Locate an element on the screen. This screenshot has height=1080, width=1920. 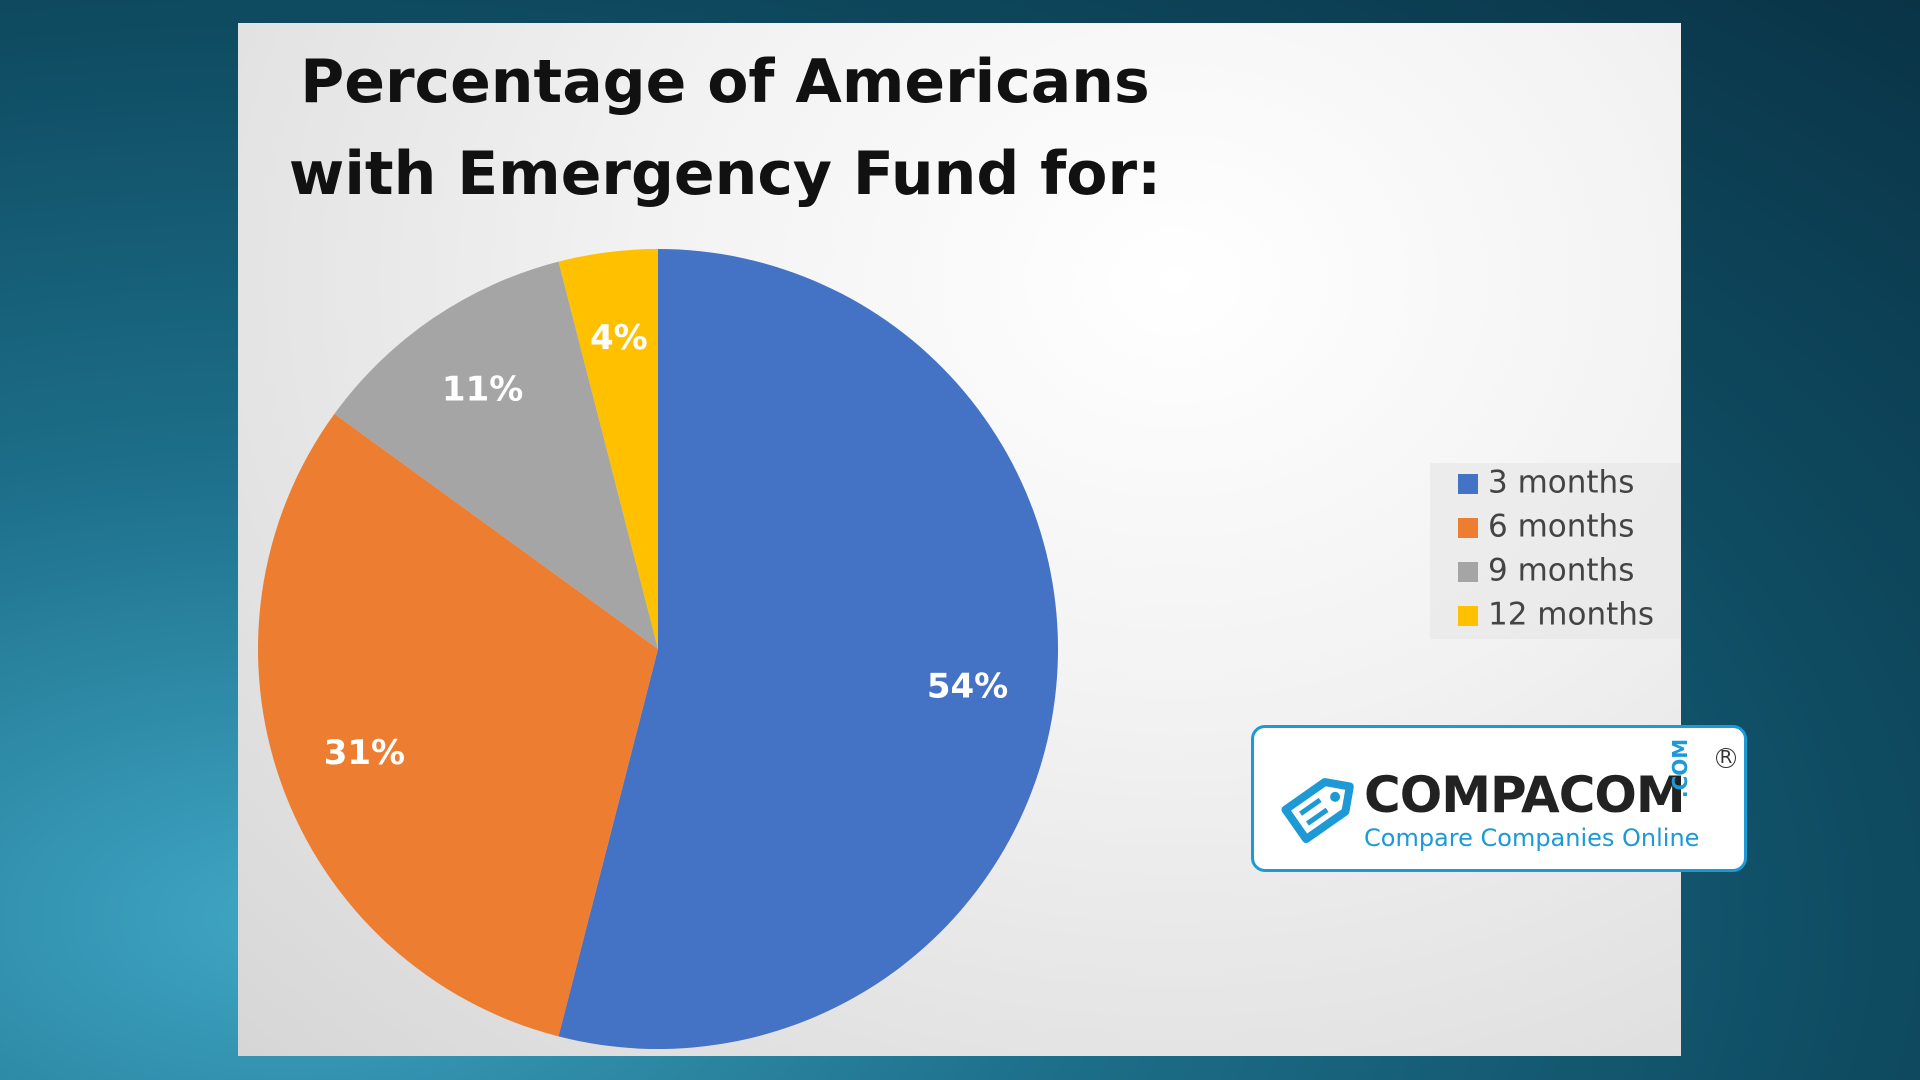
legend-label: 6 months is located at coordinates (1561, 527).